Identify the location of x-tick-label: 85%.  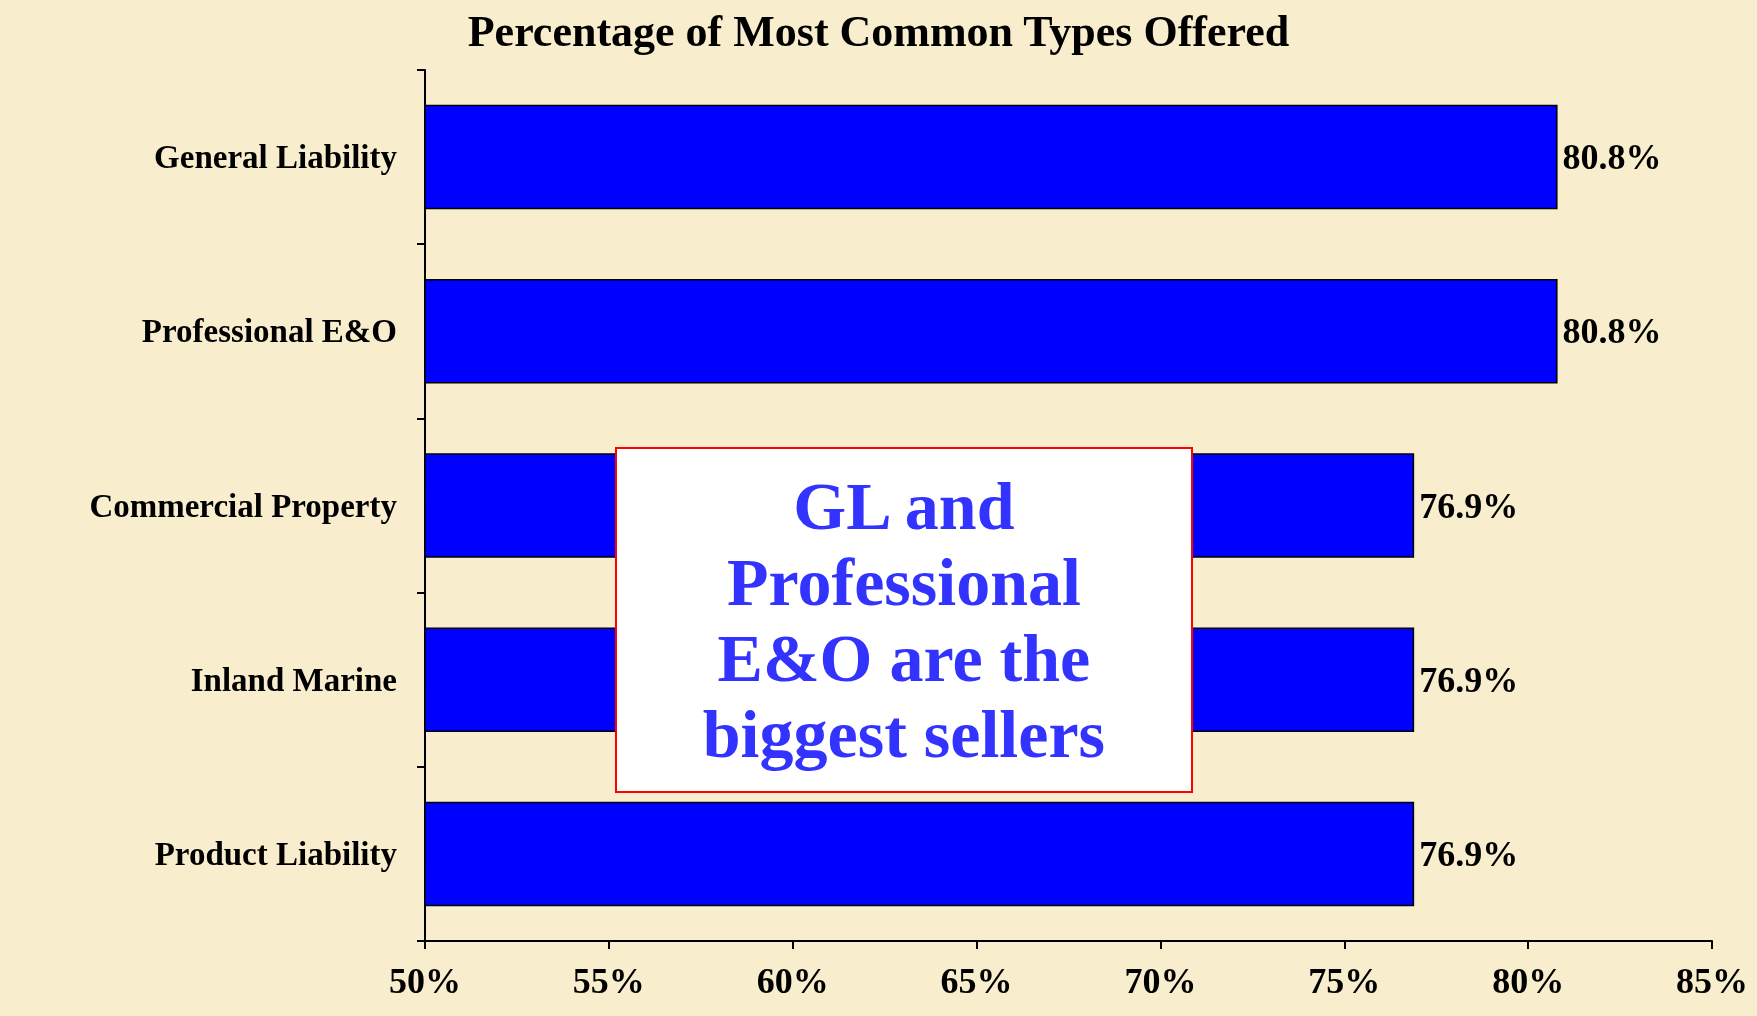
(1712, 981).